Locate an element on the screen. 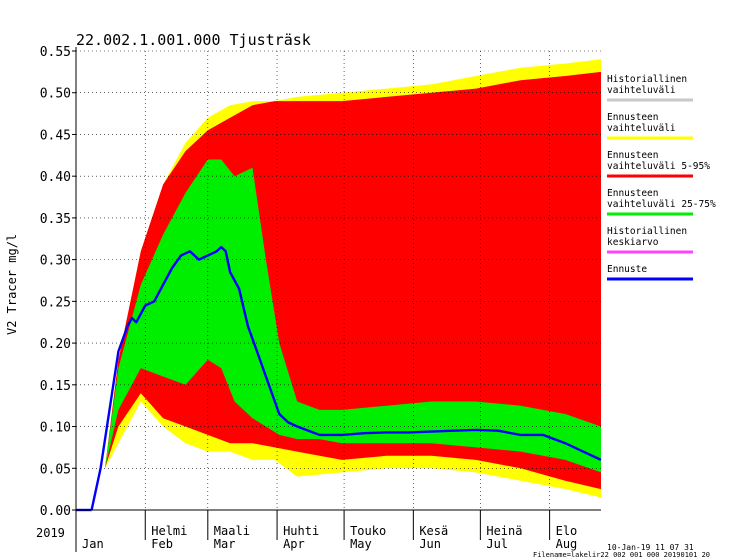 This screenshot has width=755, height=560. legend-label-ennusteen-vaihteluv-li: Ennusteen is located at coordinates (632, 117).